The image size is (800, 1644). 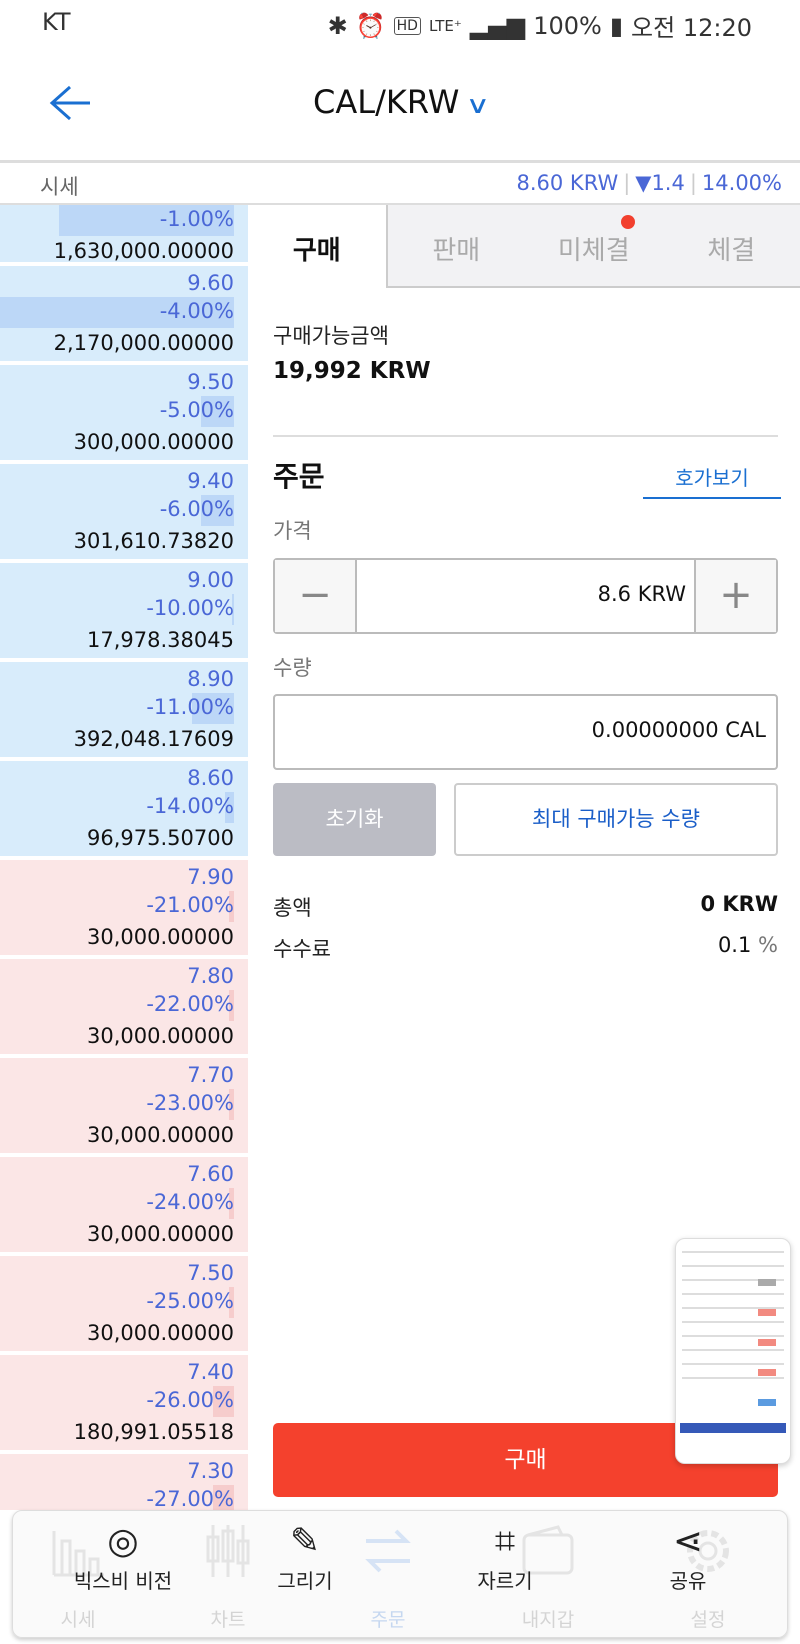 I want to click on toolbar-label: 공유, so click(x=688, y=1581).